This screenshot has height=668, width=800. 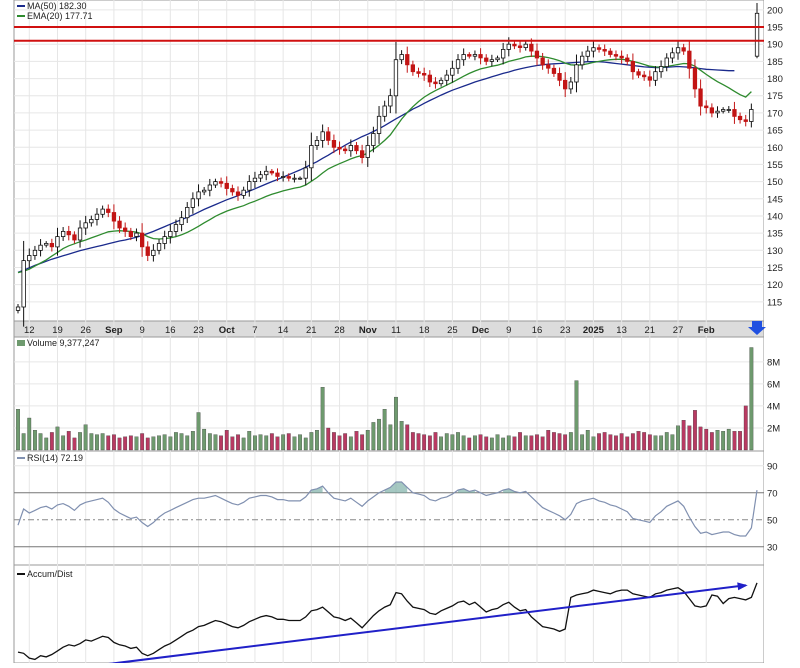 I want to click on price-axis-tick: 150, so click(x=775, y=182).